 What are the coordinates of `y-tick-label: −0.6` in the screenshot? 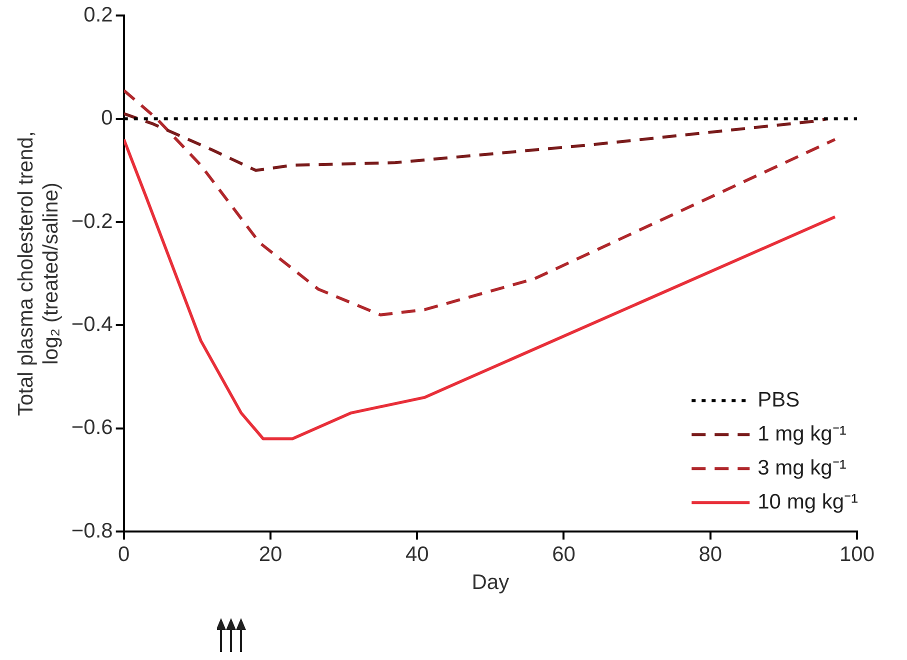 It's located at (92, 428).